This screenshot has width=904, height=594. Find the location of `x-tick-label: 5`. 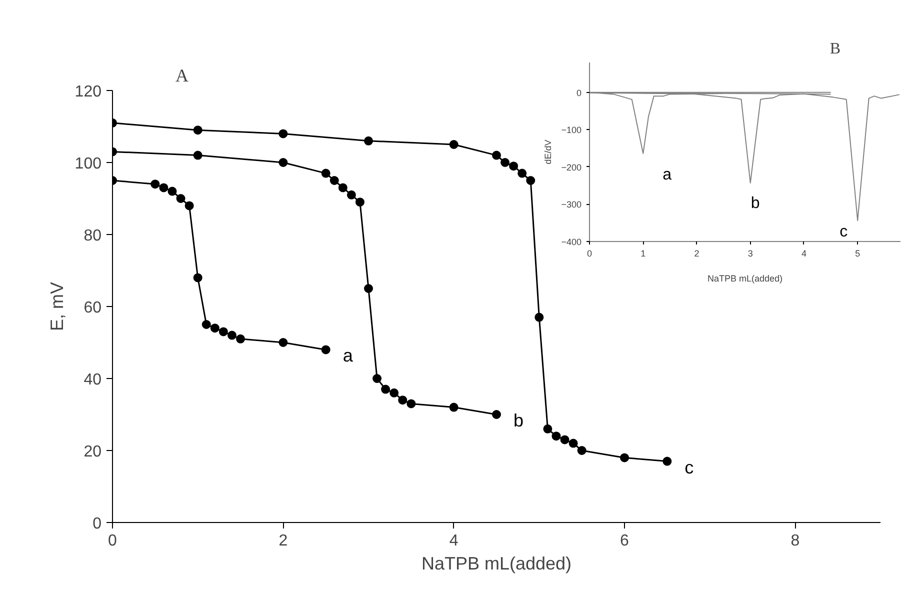

x-tick-label: 5 is located at coordinates (857, 253).